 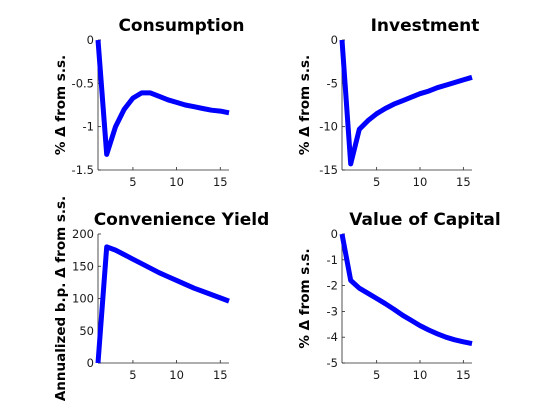 What do you see at coordinates (328, 127) in the screenshot?
I see `y-tick-label: -10` at bounding box center [328, 127].